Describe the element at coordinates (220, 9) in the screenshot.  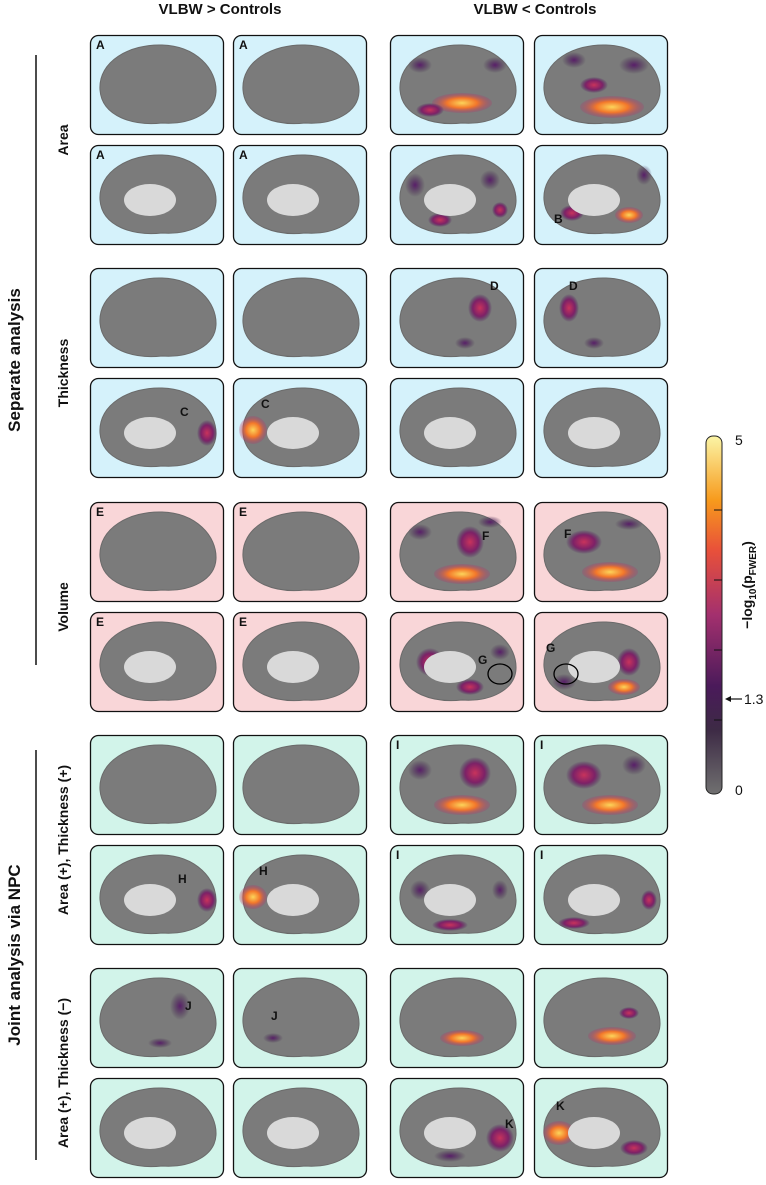
I see `column-header: VLBW > Controls` at that location.